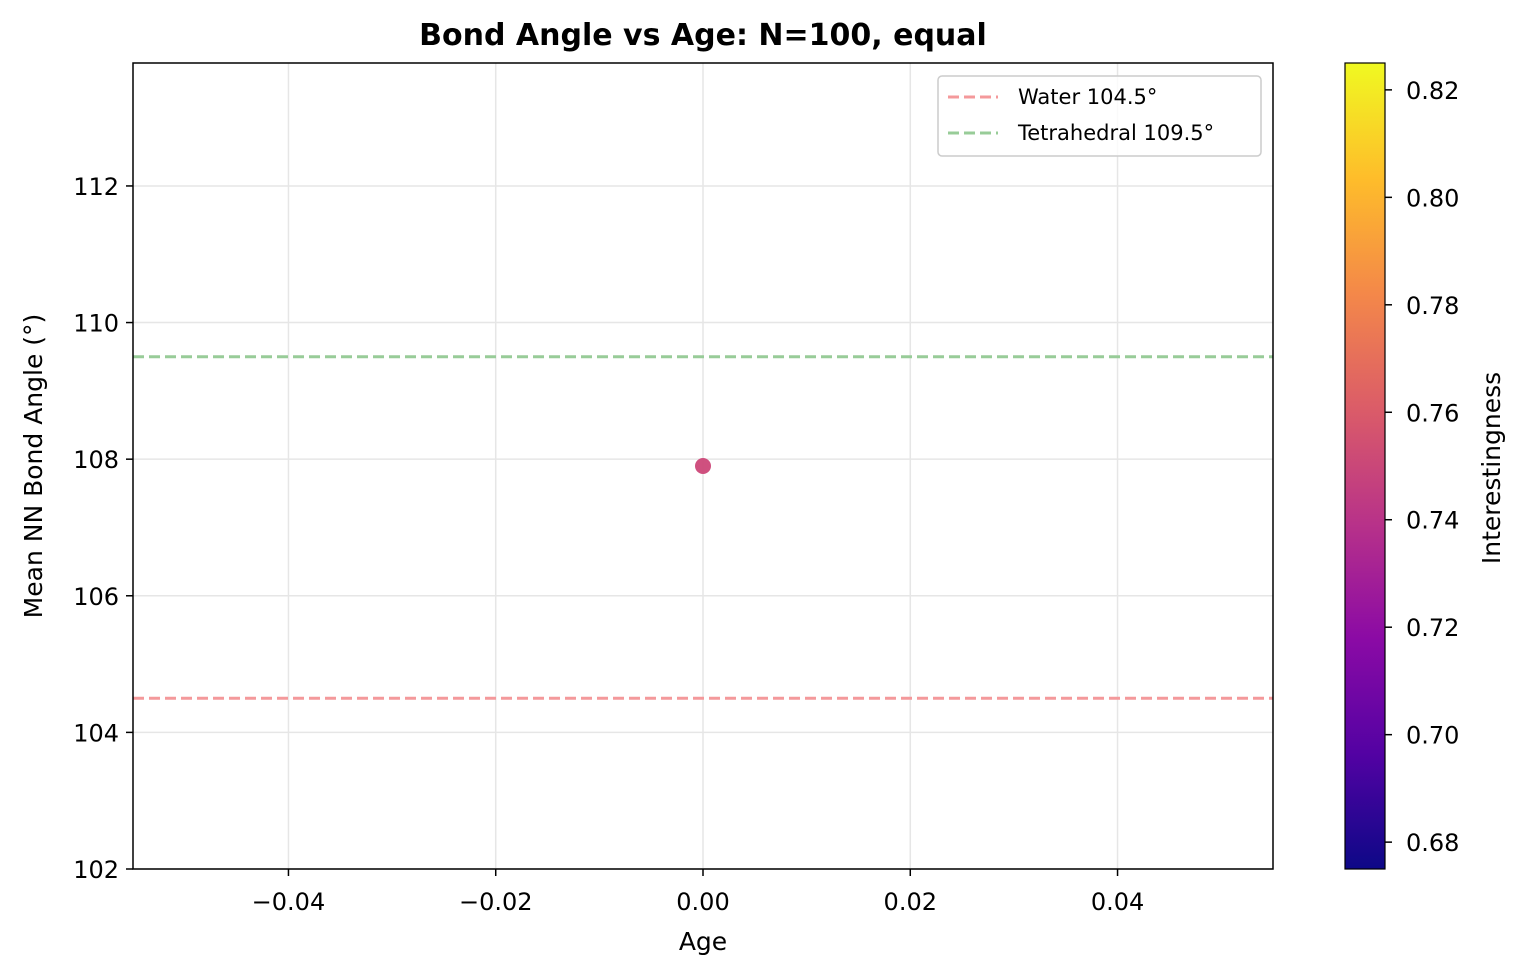  Describe the element at coordinates (1432, 521) in the screenshot. I see `colorbar-tick-label: 0.74` at that location.